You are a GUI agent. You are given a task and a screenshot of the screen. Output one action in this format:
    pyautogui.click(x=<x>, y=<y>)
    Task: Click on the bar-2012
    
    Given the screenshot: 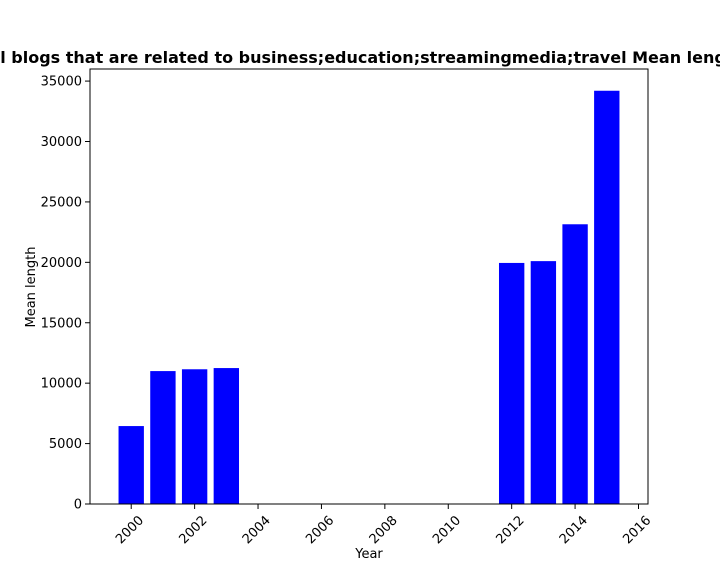 What is the action you would take?
    pyautogui.click(x=511, y=383)
    